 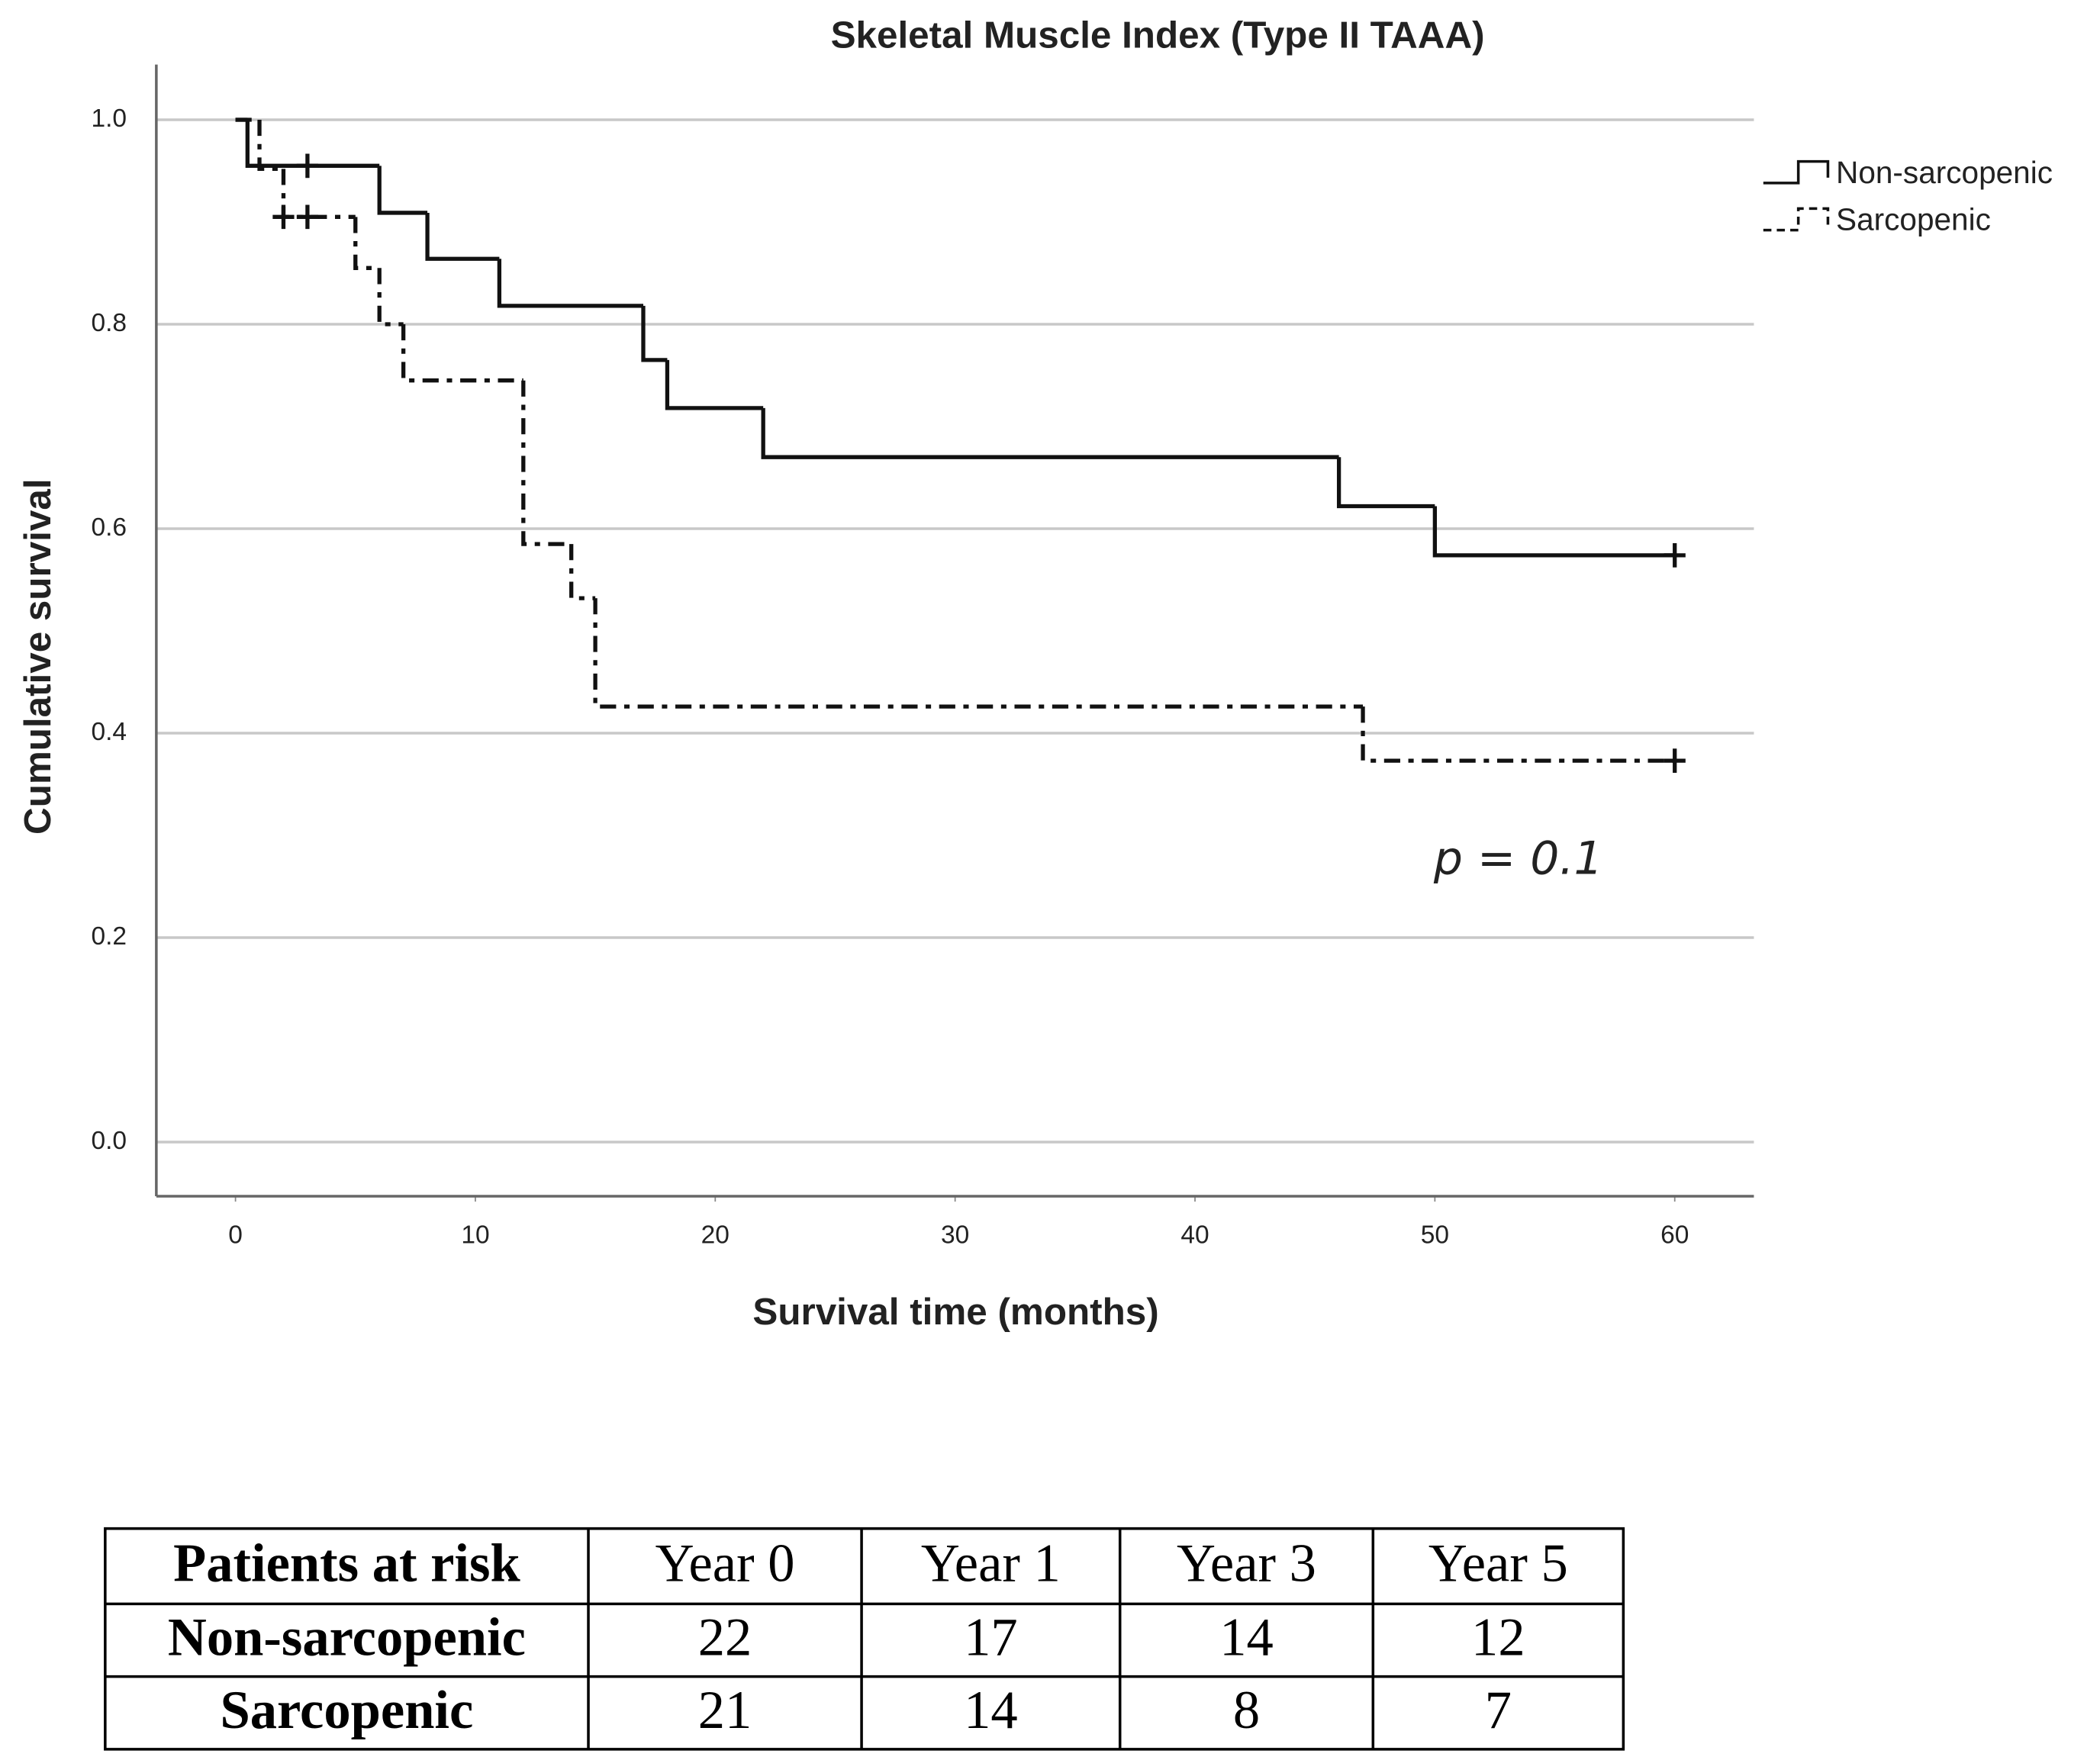 I want to click on table-cell: Non-sarcopenic, so click(x=347, y=1638).